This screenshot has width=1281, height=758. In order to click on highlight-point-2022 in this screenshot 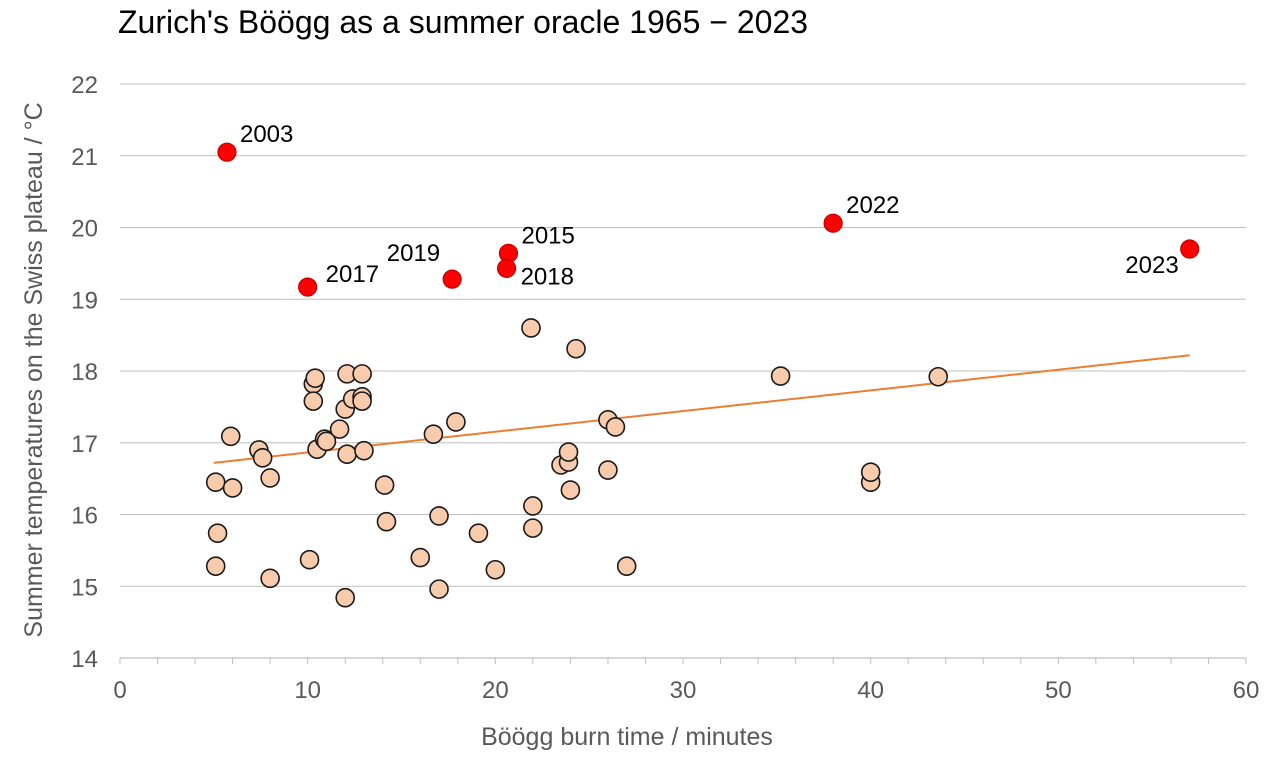, I will do `click(833, 223)`.